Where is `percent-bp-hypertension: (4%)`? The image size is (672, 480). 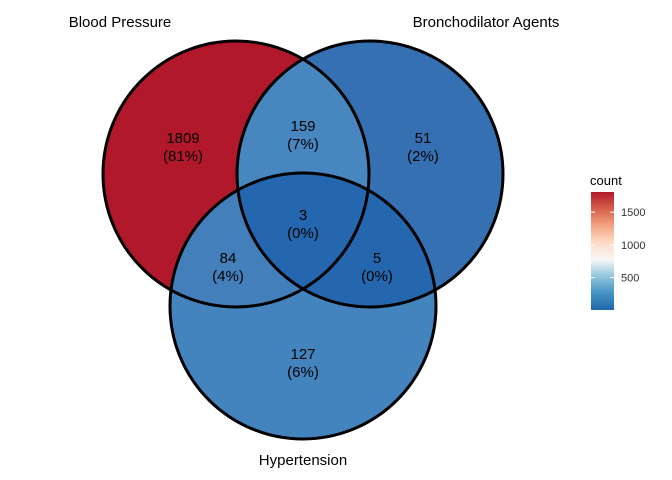
percent-bp-hypertension: (4%) is located at coordinates (228, 276).